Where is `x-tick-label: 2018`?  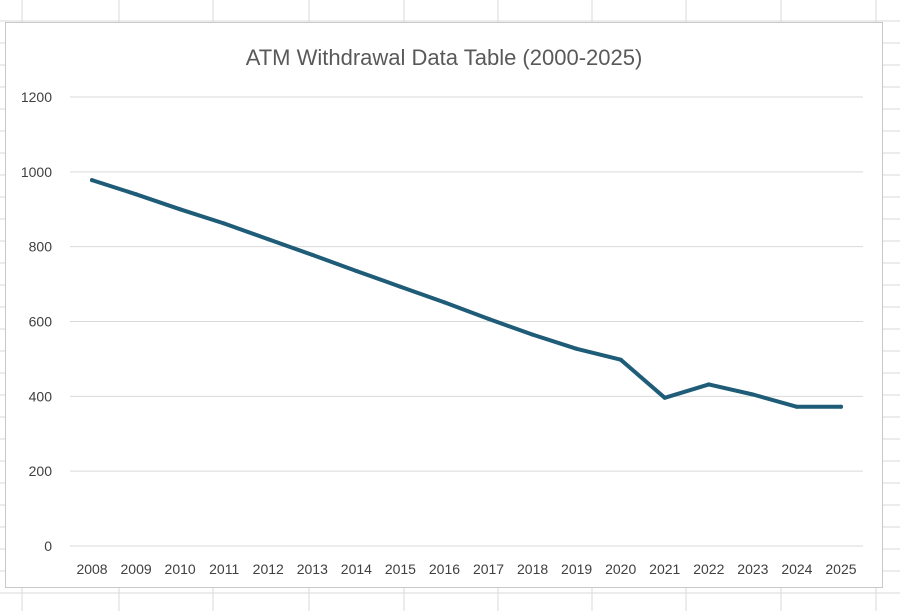
x-tick-label: 2018 is located at coordinates (532, 569).